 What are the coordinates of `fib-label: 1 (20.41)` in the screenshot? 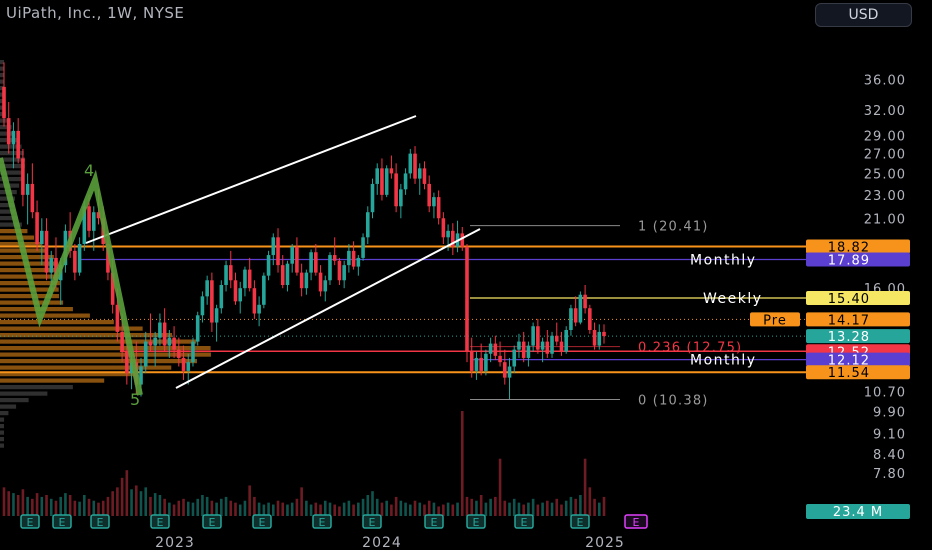 It's located at (673, 227).